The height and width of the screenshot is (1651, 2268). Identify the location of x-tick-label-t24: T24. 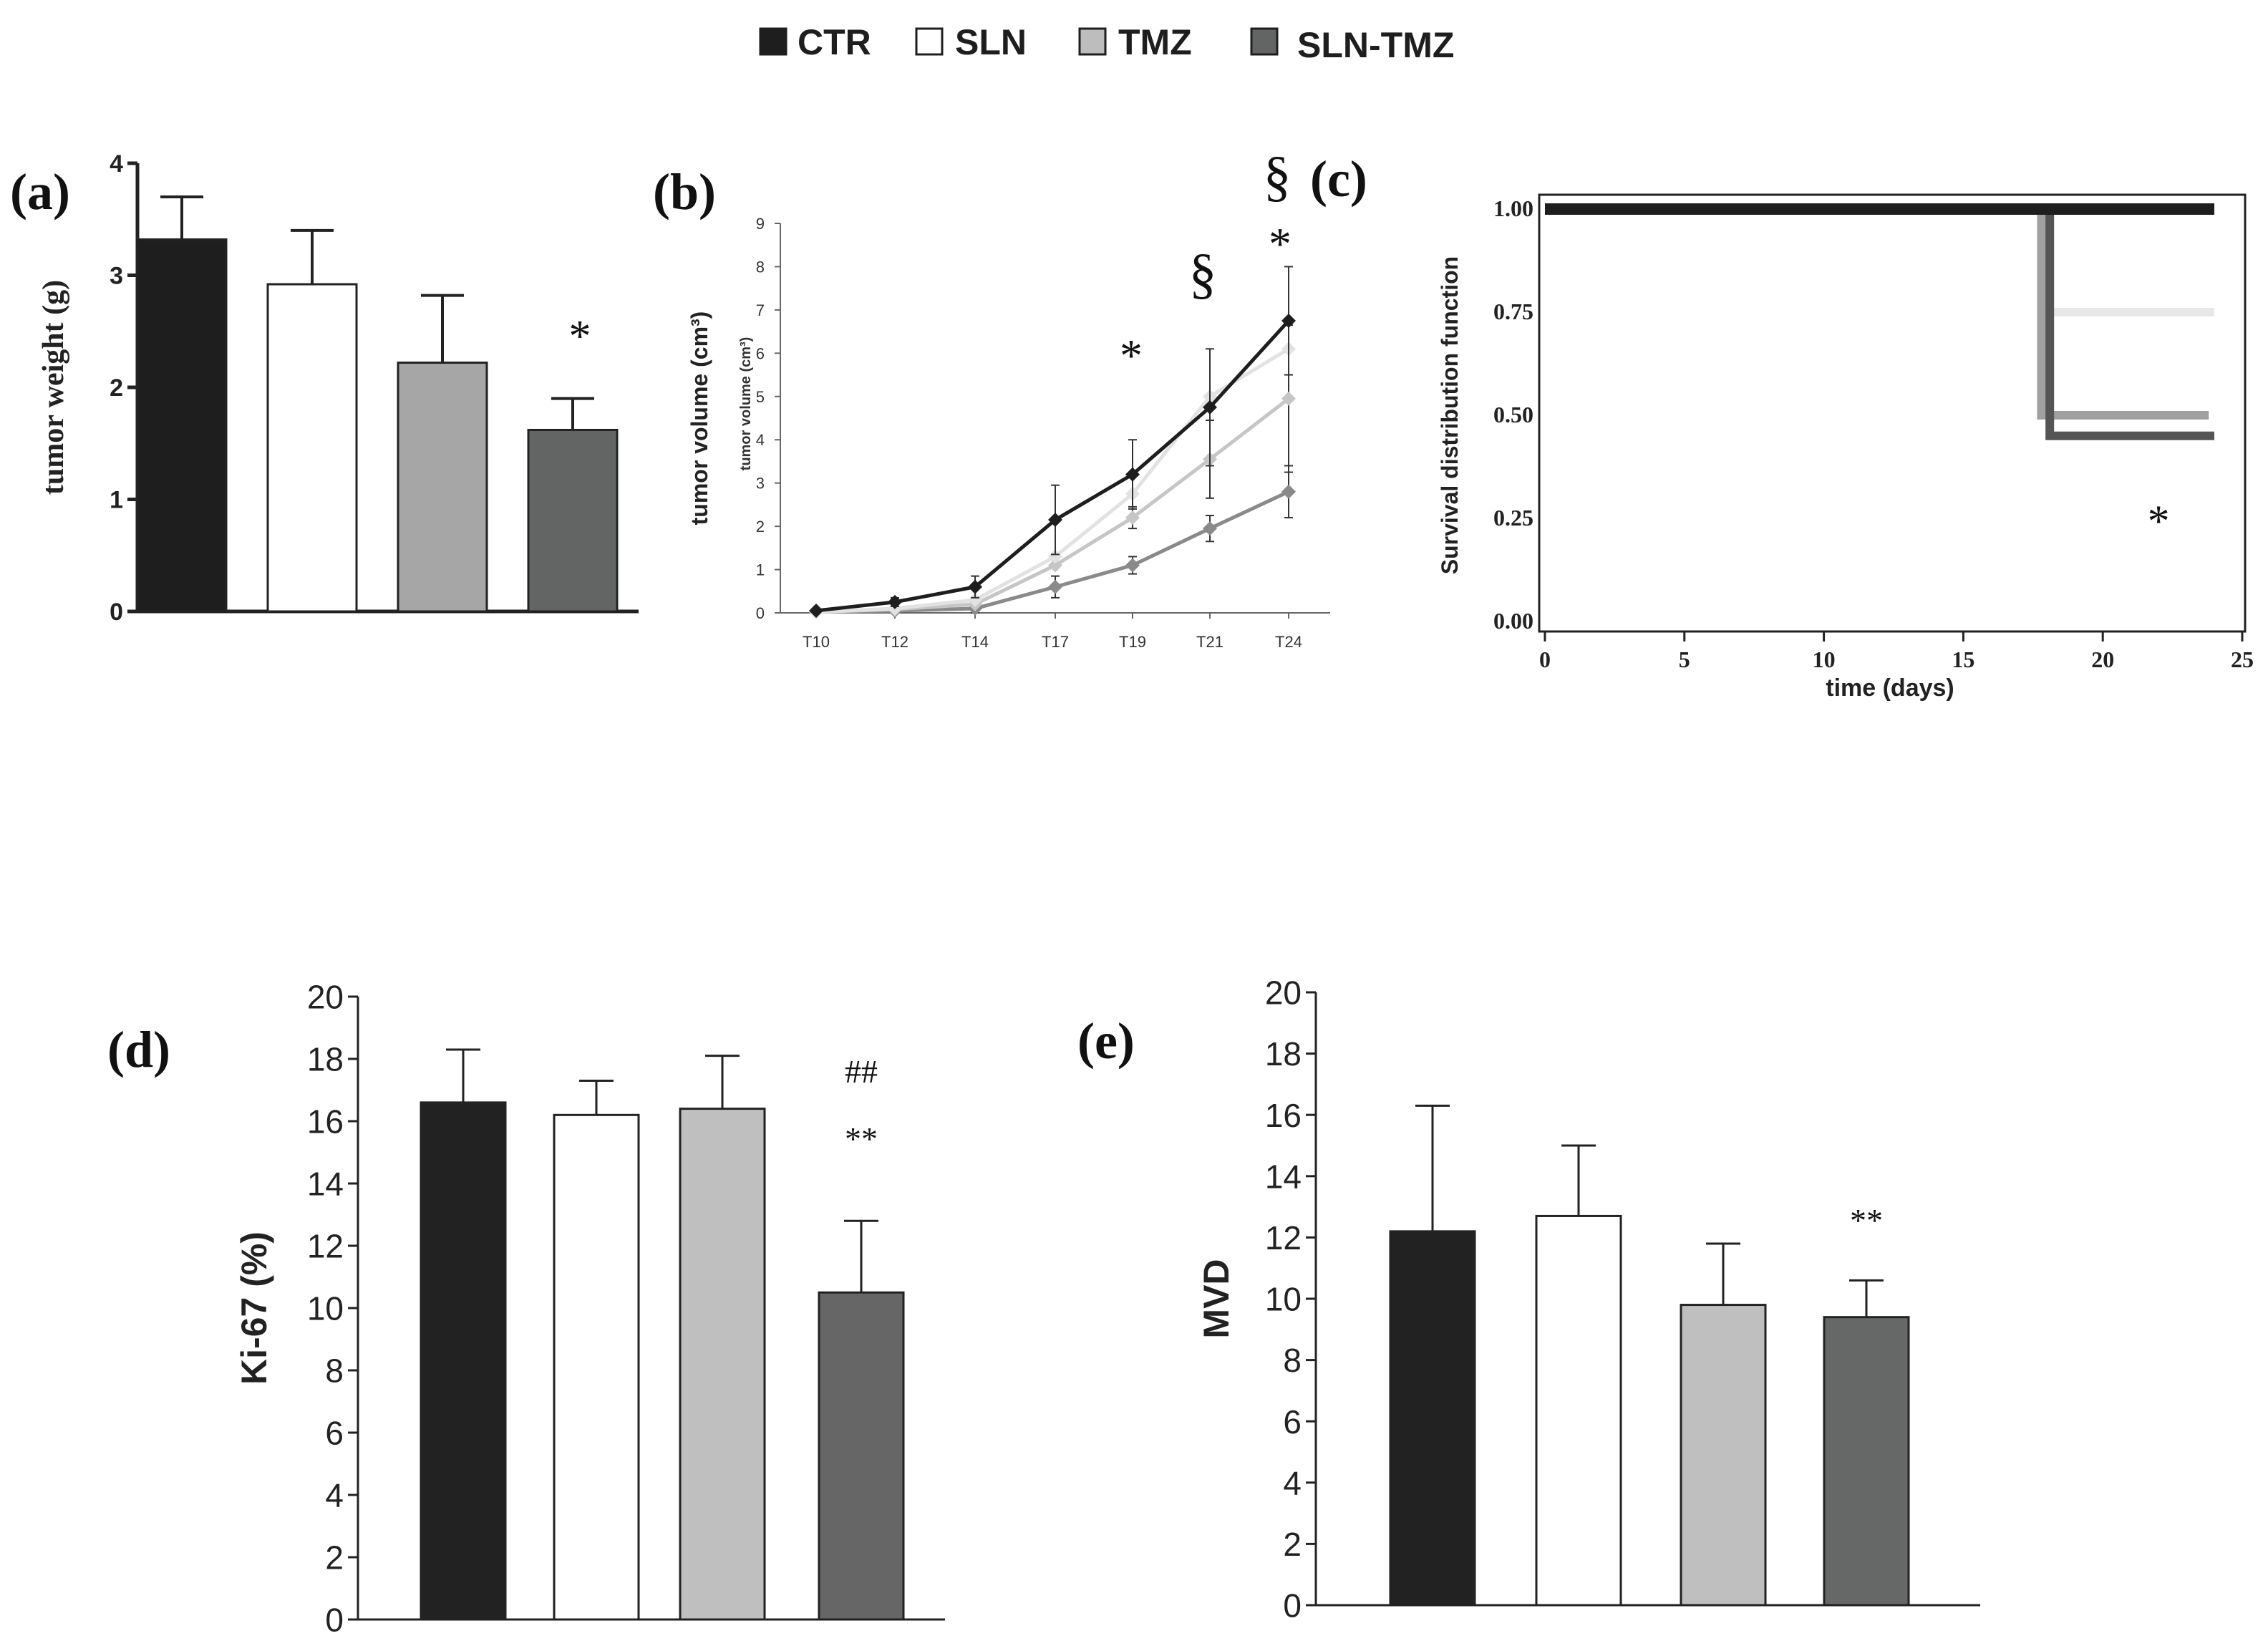
(1288, 642).